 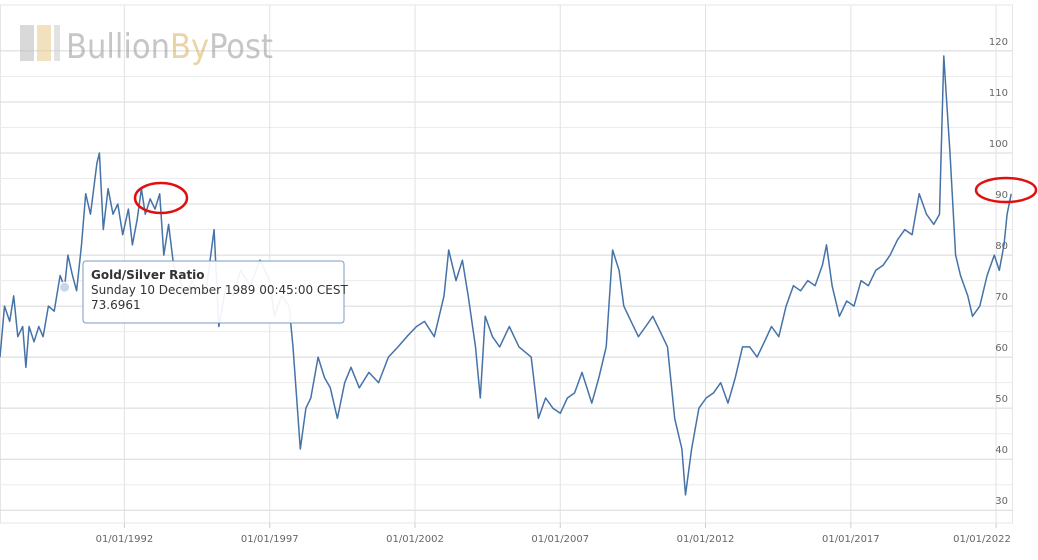 What do you see at coordinates (1001, 195) in the screenshot?
I see `y-tick-label: 90` at bounding box center [1001, 195].